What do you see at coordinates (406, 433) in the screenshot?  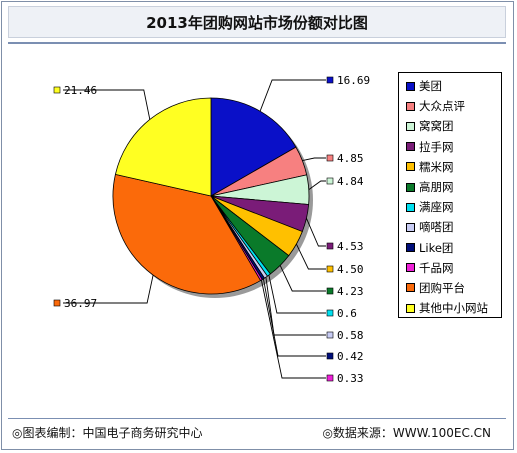 I see `footer-data-source: ◎数据来源：WWW.100EC.CN` at bounding box center [406, 433].